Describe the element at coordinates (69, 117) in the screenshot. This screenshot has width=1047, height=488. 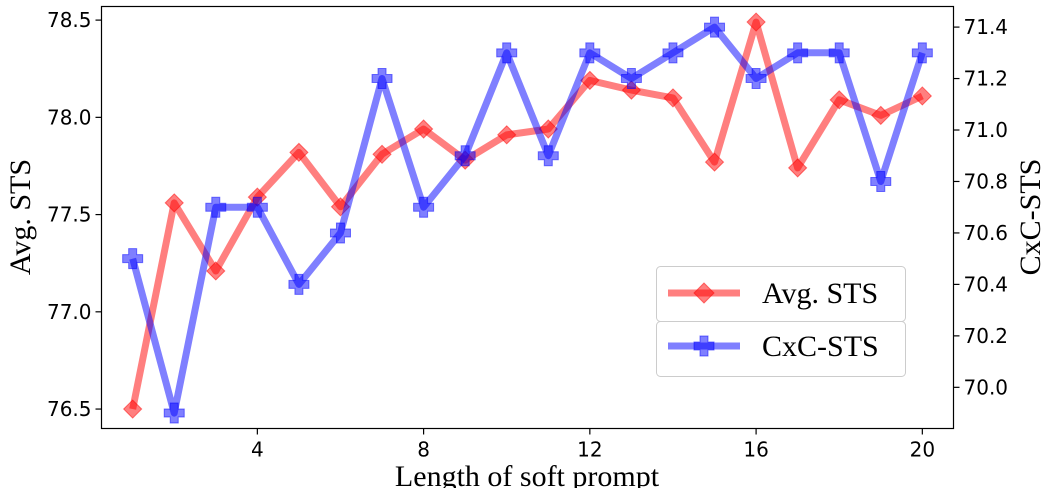
I see `y-tick-label: 78.0` at that location.